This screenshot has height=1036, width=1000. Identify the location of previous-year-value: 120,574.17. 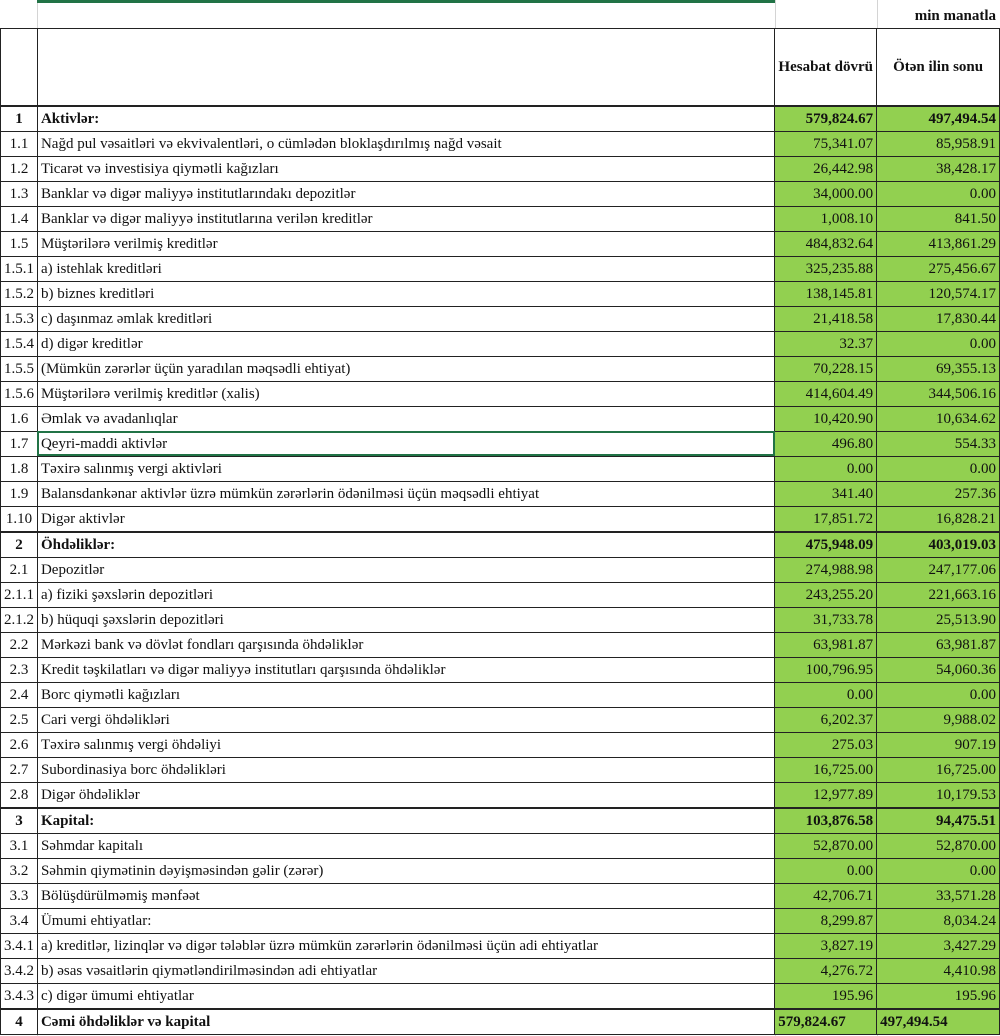
(938, 293).